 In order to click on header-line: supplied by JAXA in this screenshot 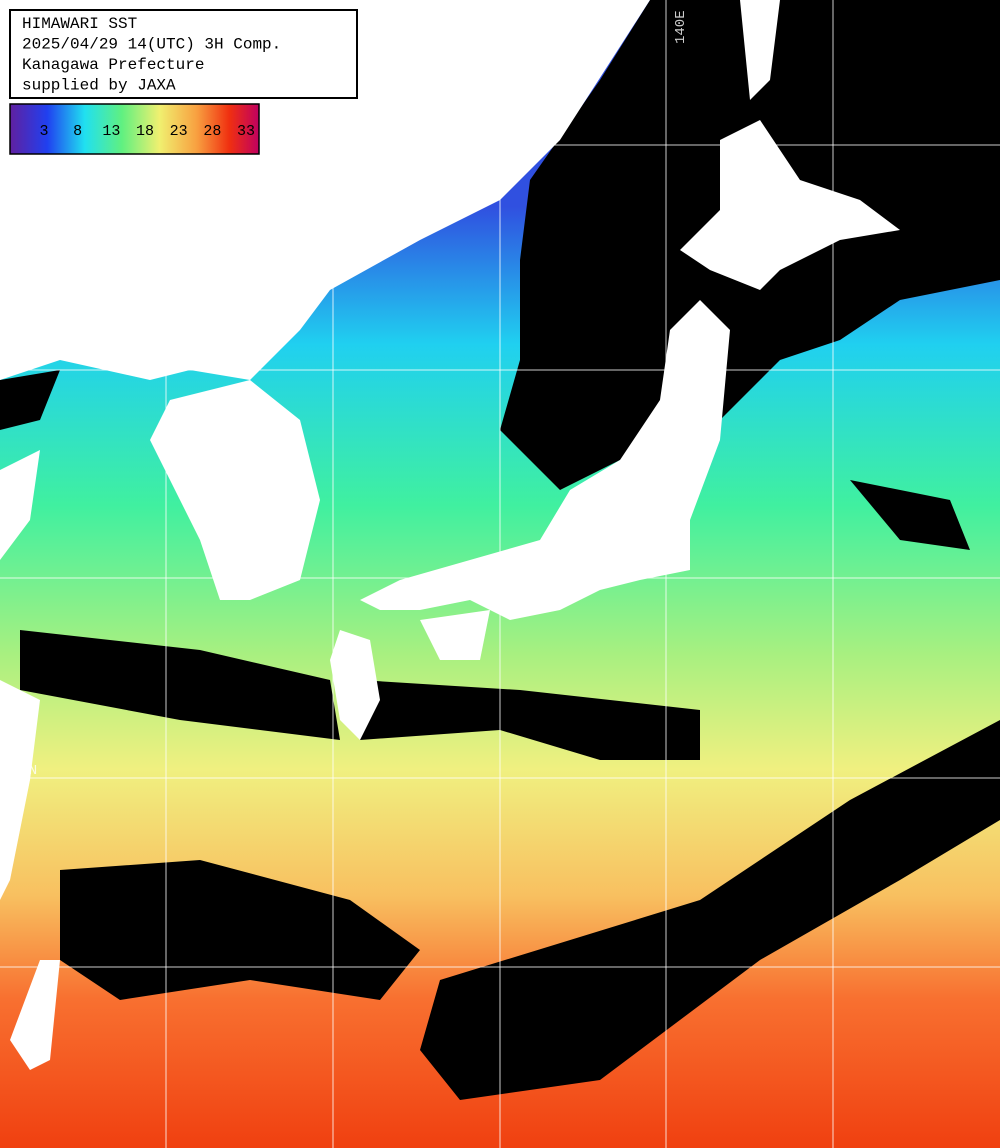, I will do `click(99, 86)`.